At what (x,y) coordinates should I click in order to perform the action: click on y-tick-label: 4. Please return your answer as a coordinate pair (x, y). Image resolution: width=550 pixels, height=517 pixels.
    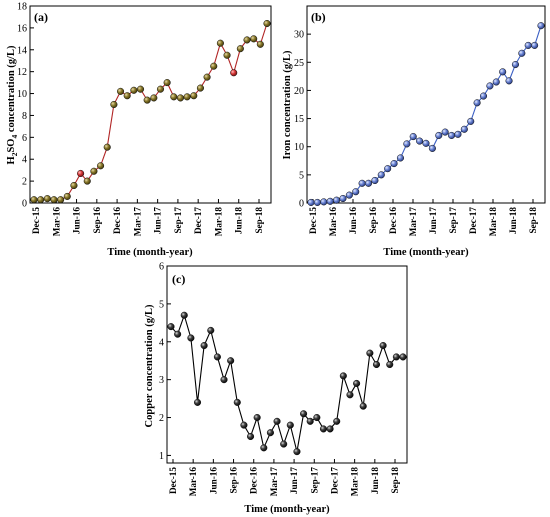
    Looking at the image, I should click on (24, 160).